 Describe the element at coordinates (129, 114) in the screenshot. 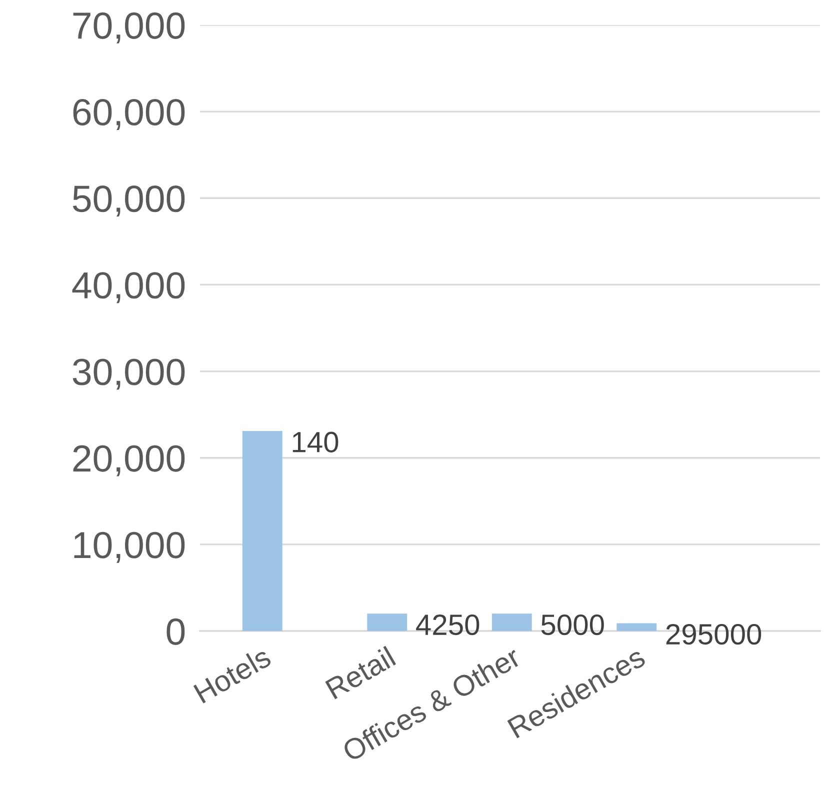

I see `y-tick-label: 60,000` at that location.